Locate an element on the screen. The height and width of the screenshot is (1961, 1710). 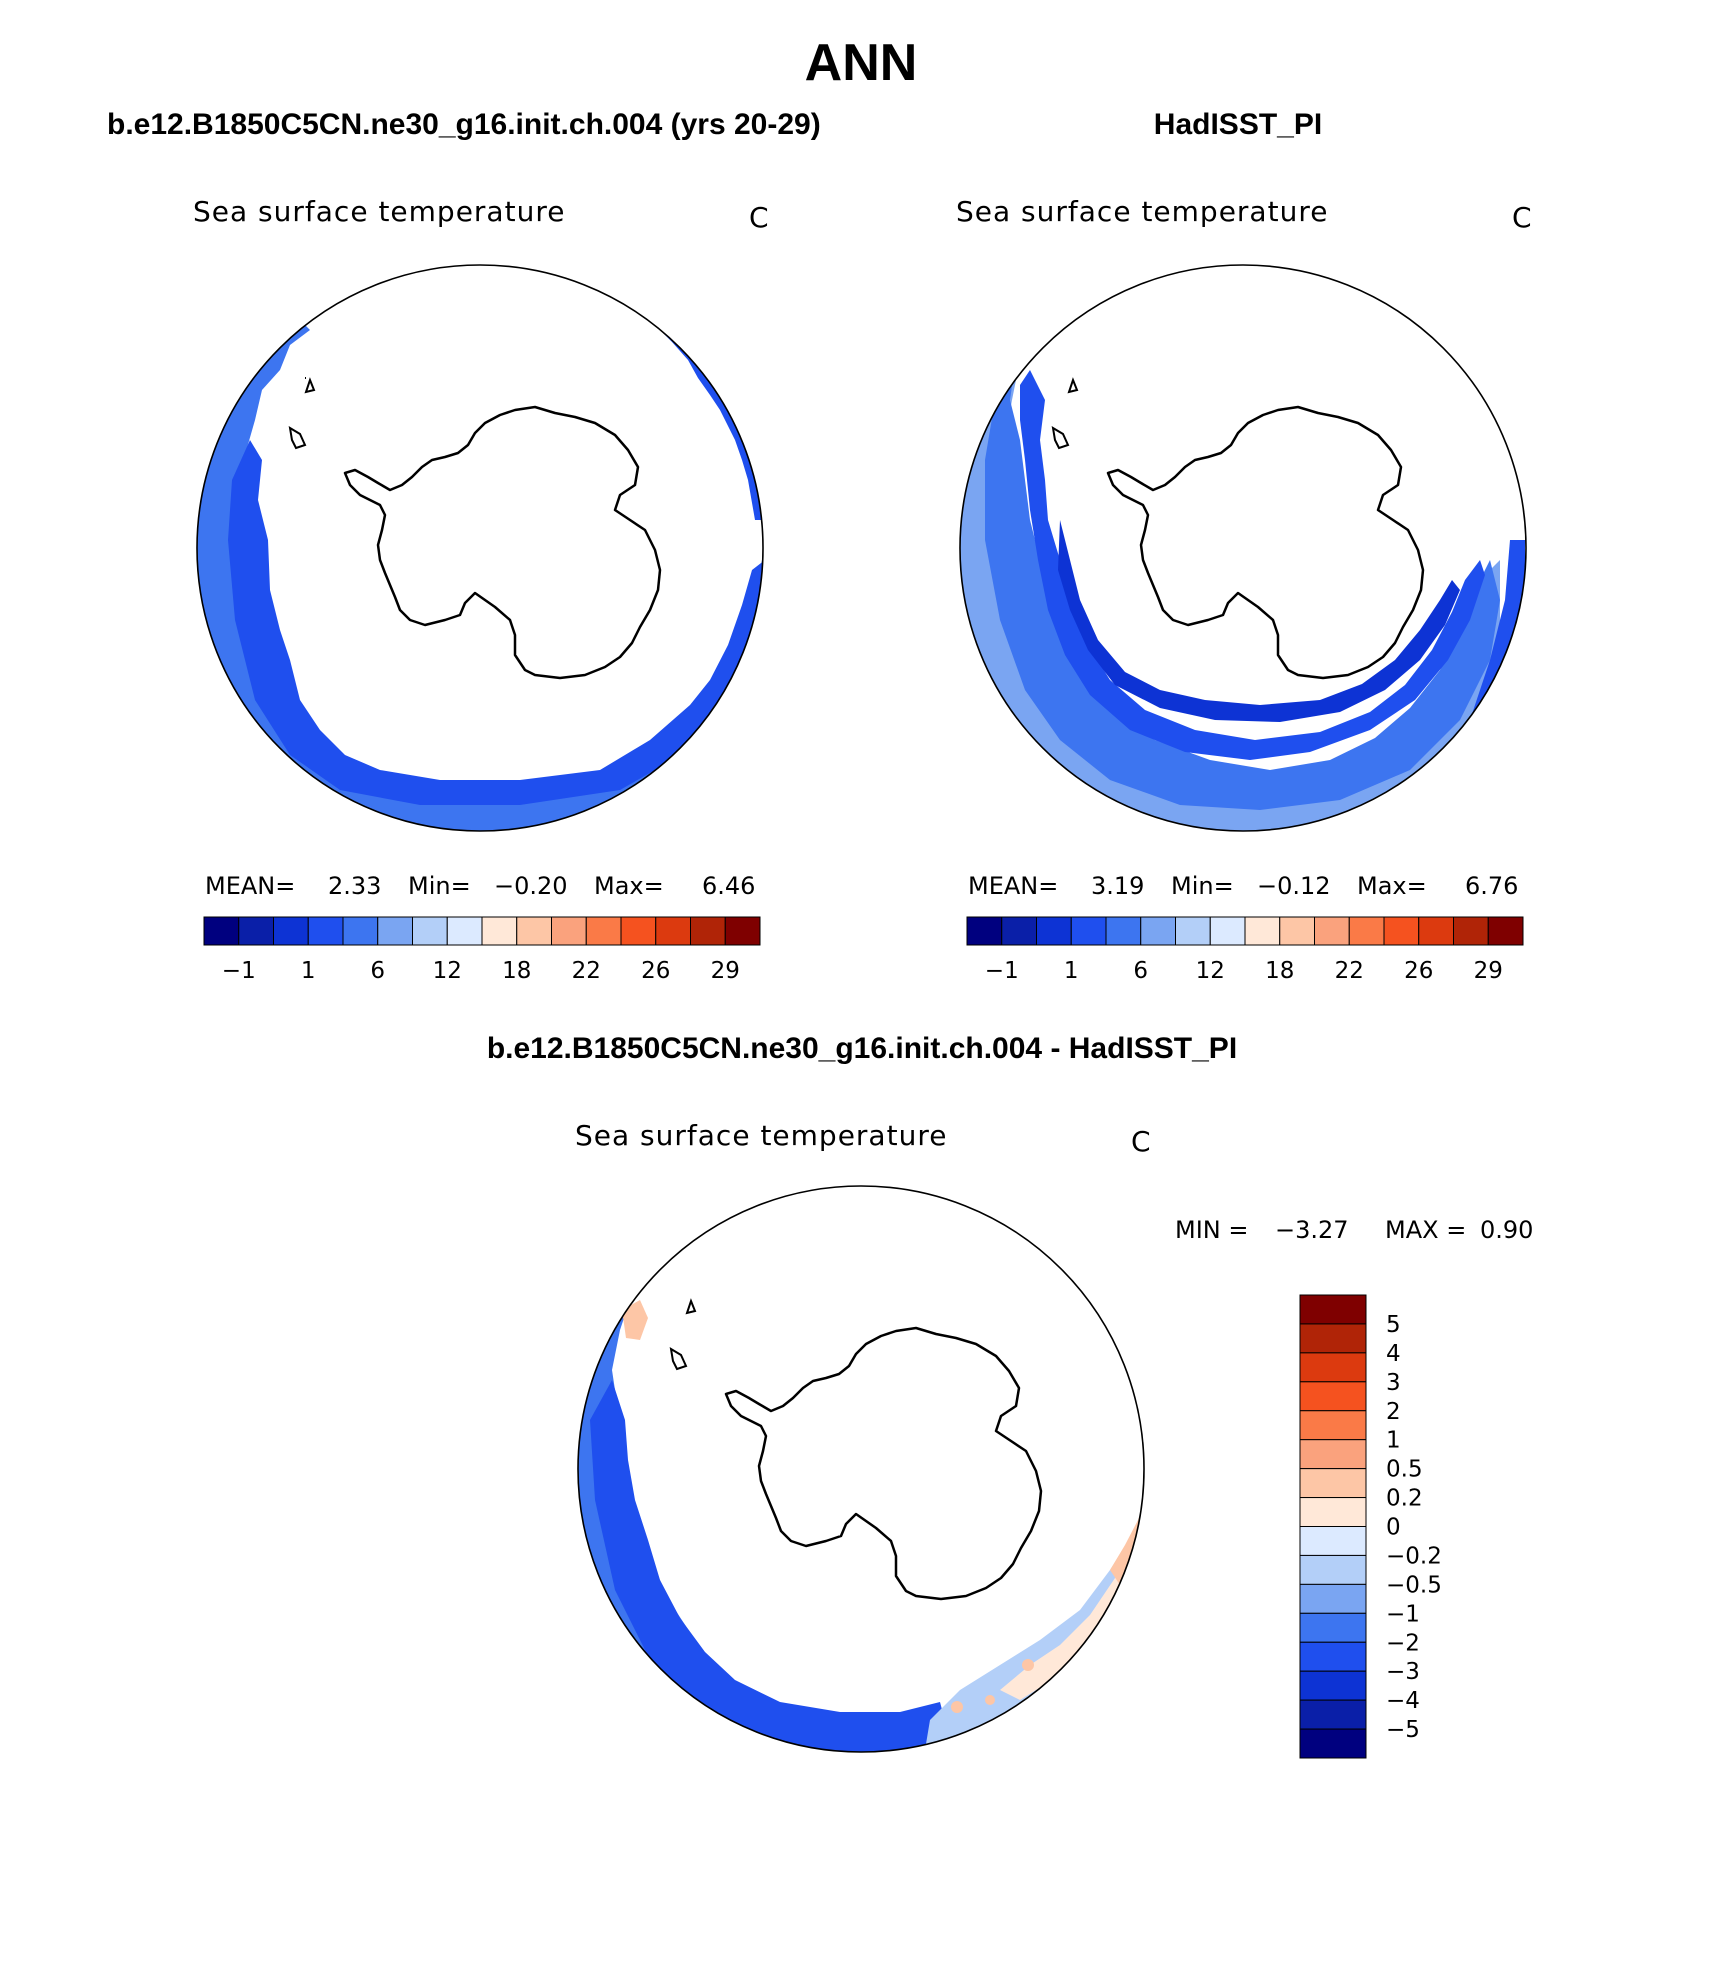
left-max-label: Max= is located at coordinates (629, 886).